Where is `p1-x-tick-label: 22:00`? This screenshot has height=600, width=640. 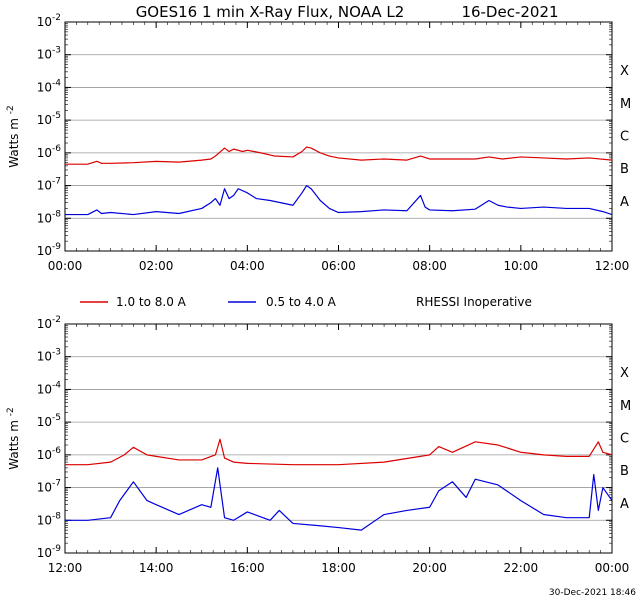
p1-x-tick-label: 22:00 is located at coordinates (521, 568).